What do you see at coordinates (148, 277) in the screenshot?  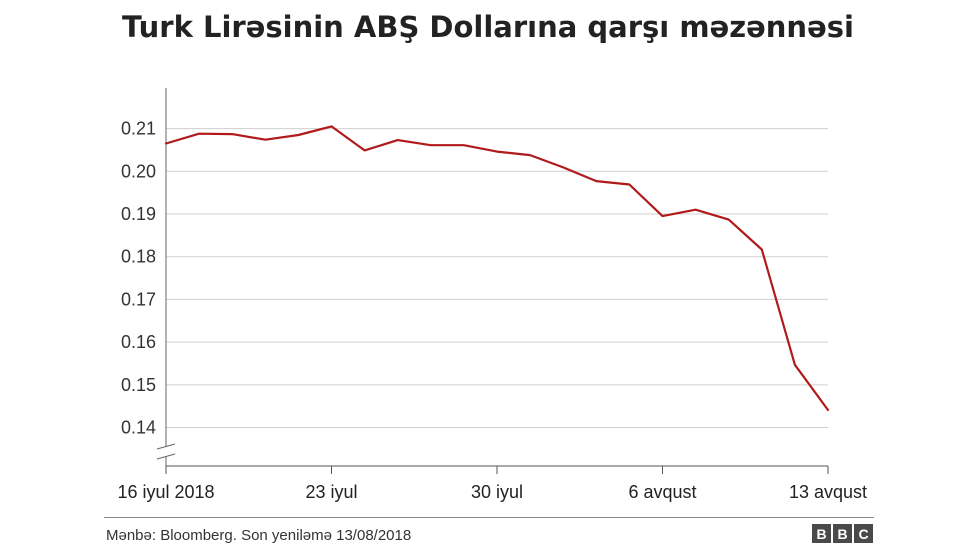 I see `y-axis: 0.14 0.15 0.16 0.17 0.18 0.19 0.20 0.21` at bounding box center [148, 277].